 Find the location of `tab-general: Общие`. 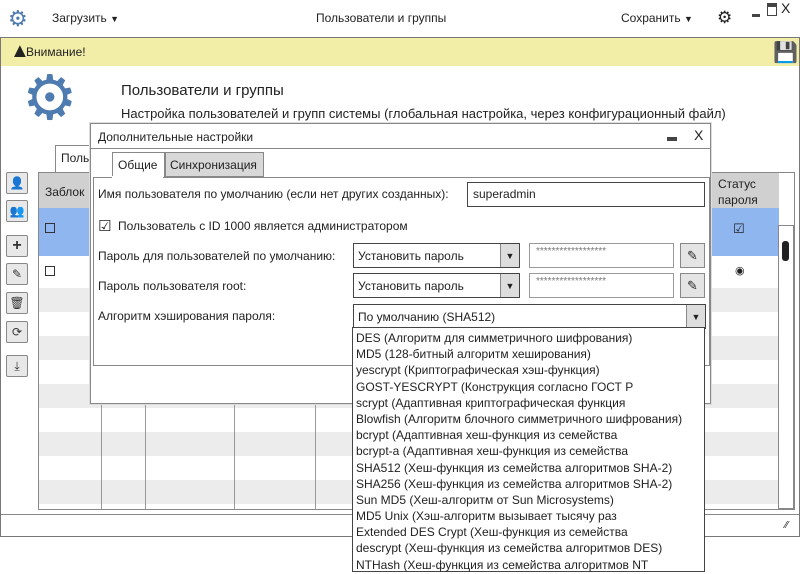

tab-general: Общие is located at coordinates (138, 165).